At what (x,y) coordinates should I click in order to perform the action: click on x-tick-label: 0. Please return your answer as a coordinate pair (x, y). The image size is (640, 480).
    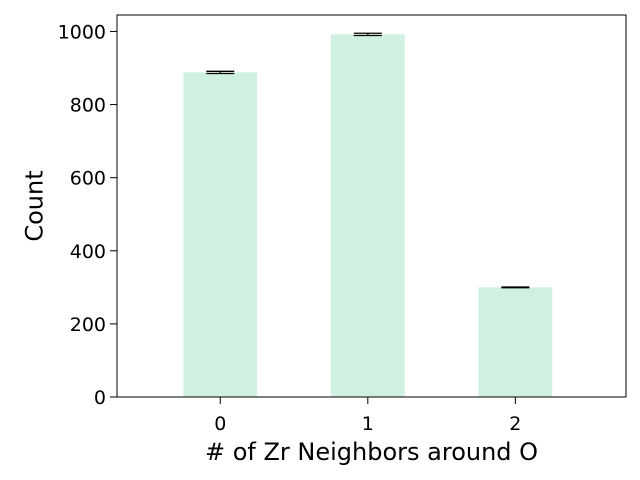
    Looking at the image, I should click on (220, 424).